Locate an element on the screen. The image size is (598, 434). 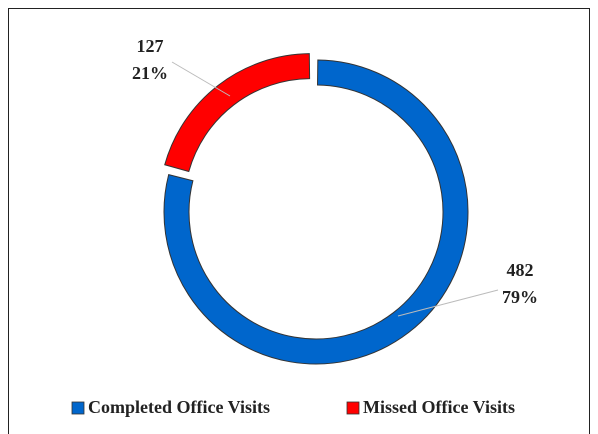
percent-label: 21% is located at coordinates (150, 73).